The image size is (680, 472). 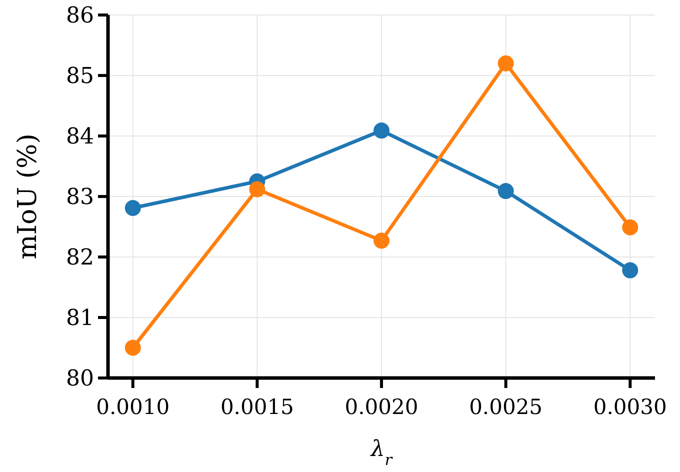 I want to click on y-axis-title: mIoU (%), so click(x=28, y=197).